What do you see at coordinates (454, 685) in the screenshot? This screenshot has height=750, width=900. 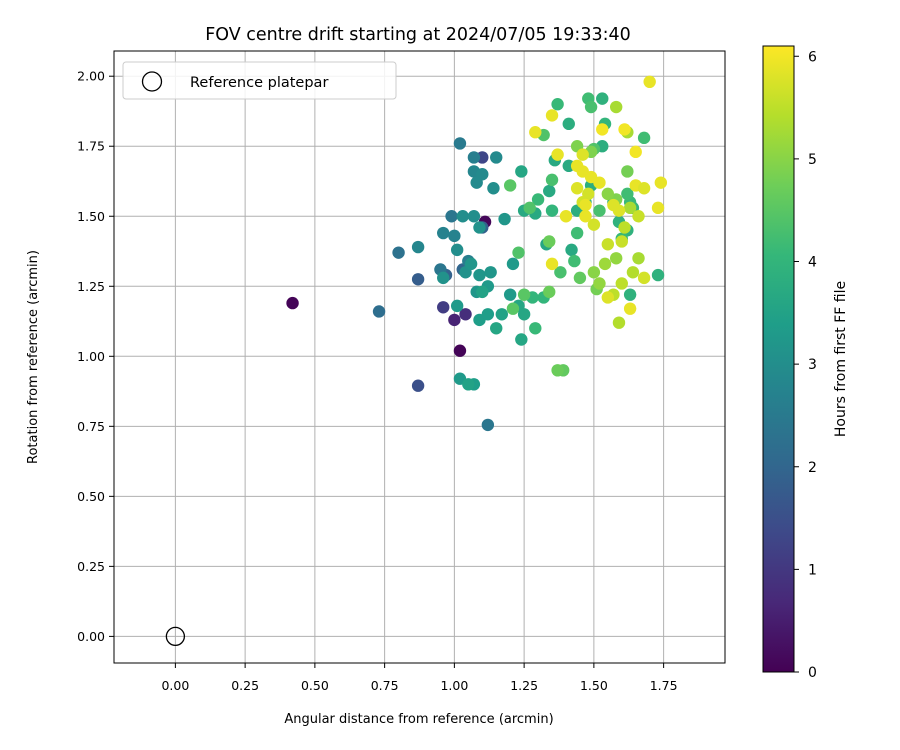 I see `x-tick-label: 1.00` at bounding box center [454, 685].